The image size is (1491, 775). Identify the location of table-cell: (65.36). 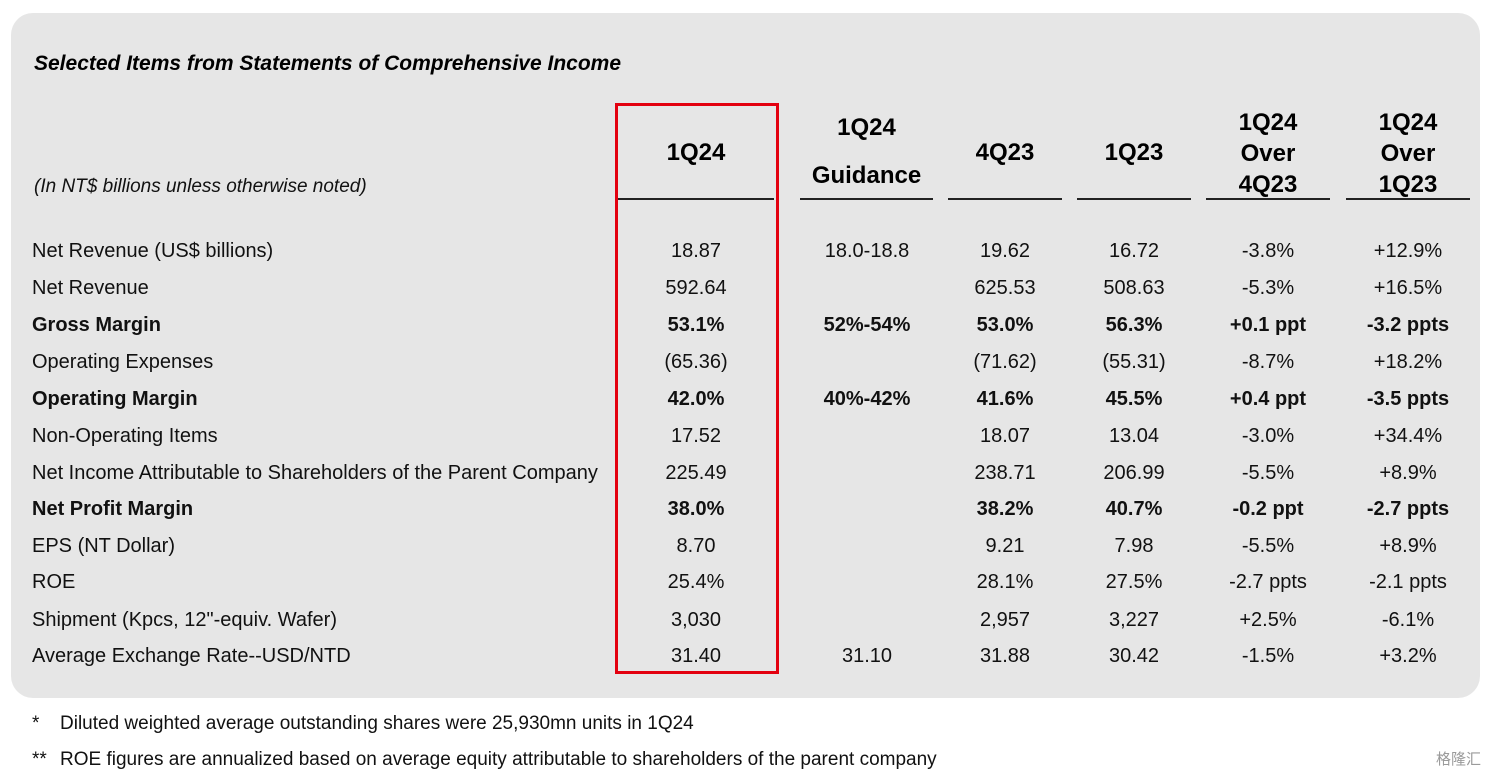
(696, 362).